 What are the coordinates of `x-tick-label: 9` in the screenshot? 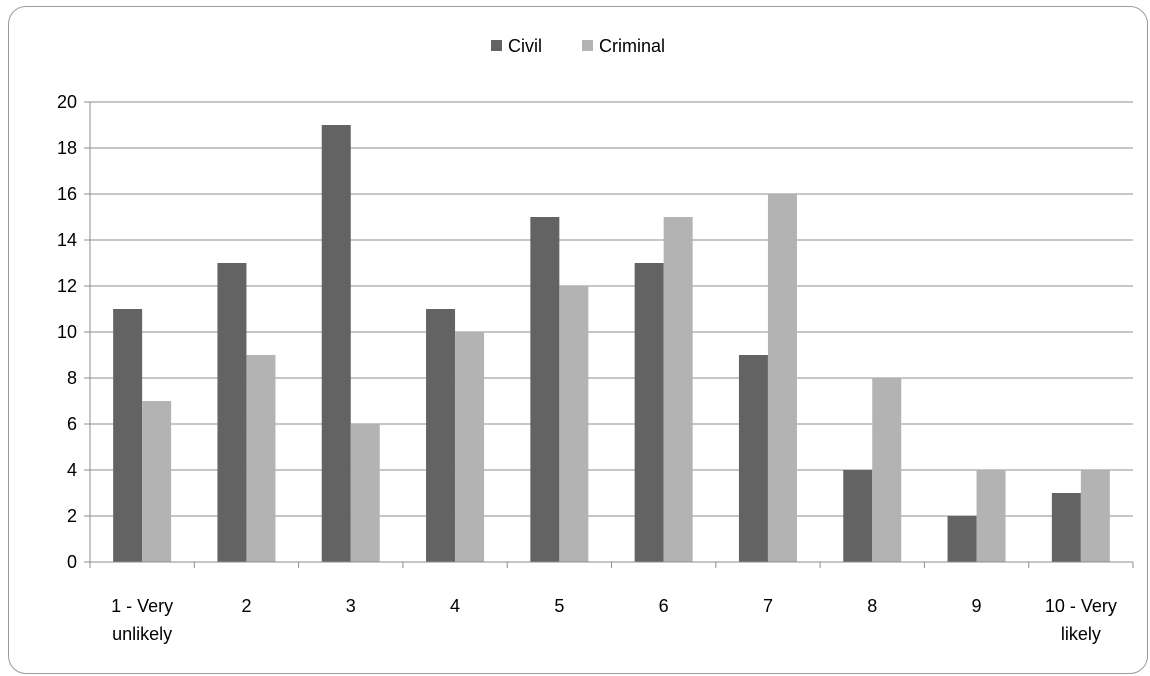 It's located at (977, 606).